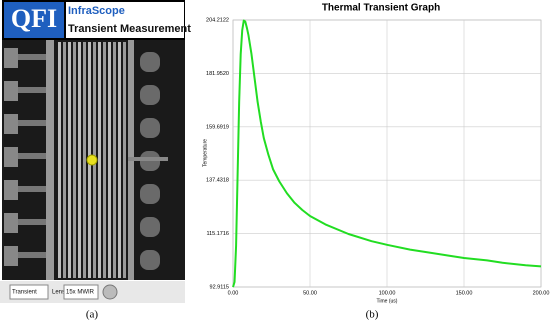 Image resolution: width=550 pixels, height=330 pixels. Describe the element at coordinates (387, 301) in the screenshot. I see `x-axis-label: Time (us)` at that location.